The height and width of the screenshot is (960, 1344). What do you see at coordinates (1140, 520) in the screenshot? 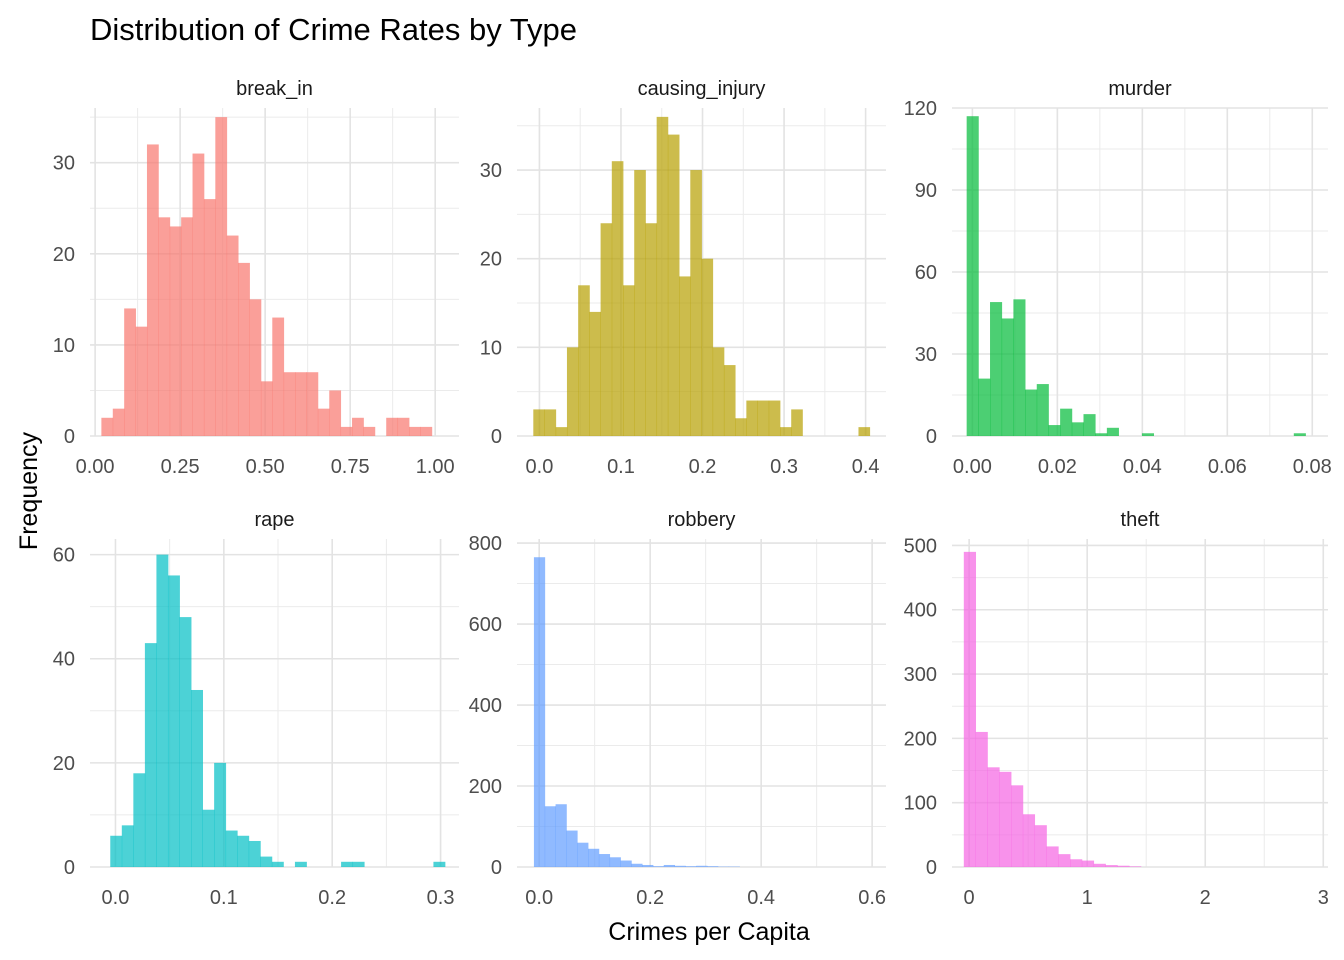
I see `facet-title: theft` at bounding box center [1140, 520].